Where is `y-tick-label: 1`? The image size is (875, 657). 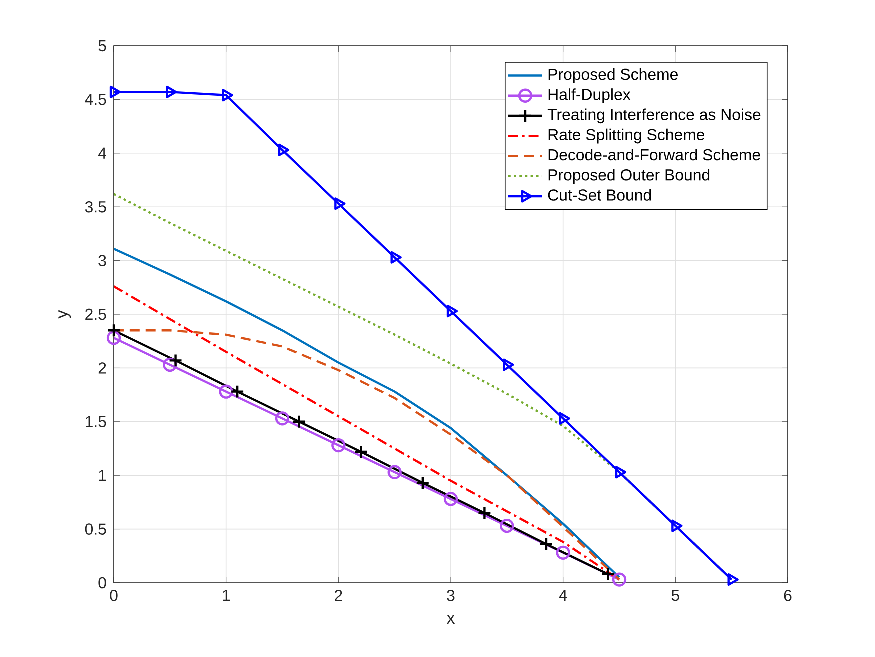 y-tick-label: 1 is located at coordinates (102, 476).